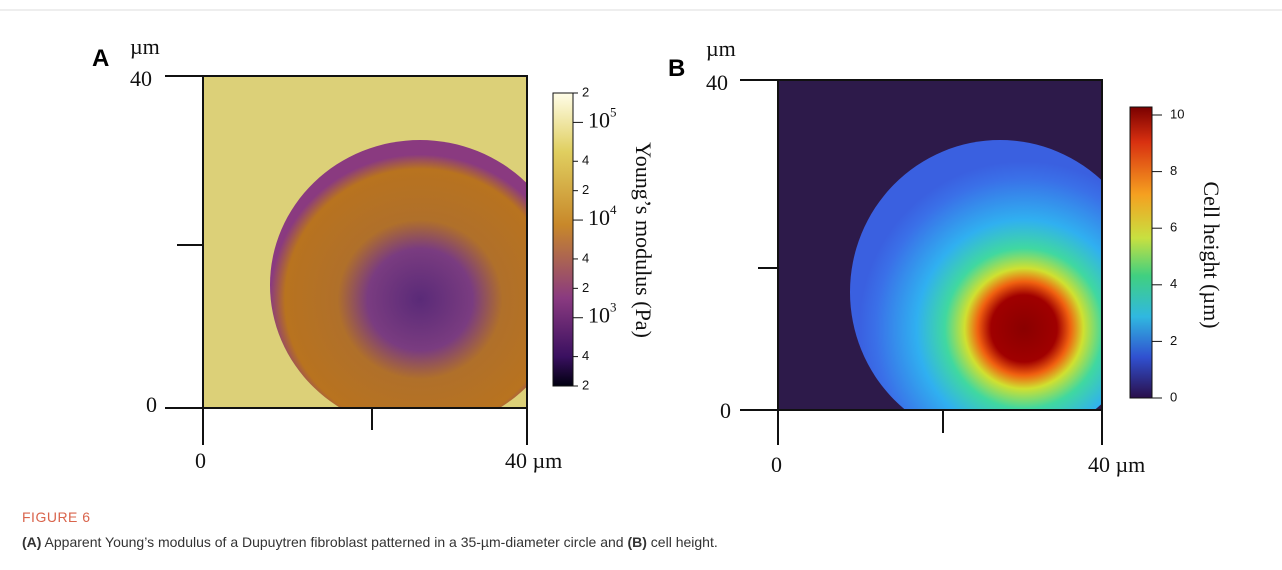  Describe the element at coordinates (682, 542) in the screenshot. I see `caption-text: cell height.` at that location.